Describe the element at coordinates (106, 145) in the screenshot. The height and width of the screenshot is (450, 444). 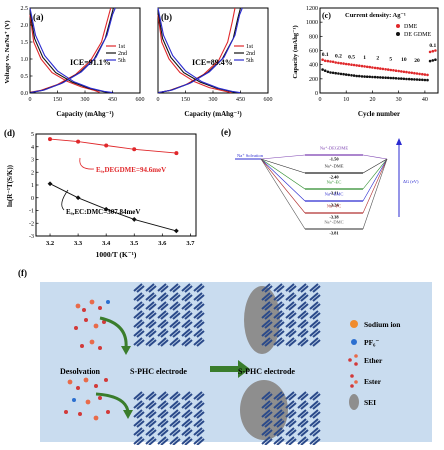
I see `point-DEGDME` at that location.